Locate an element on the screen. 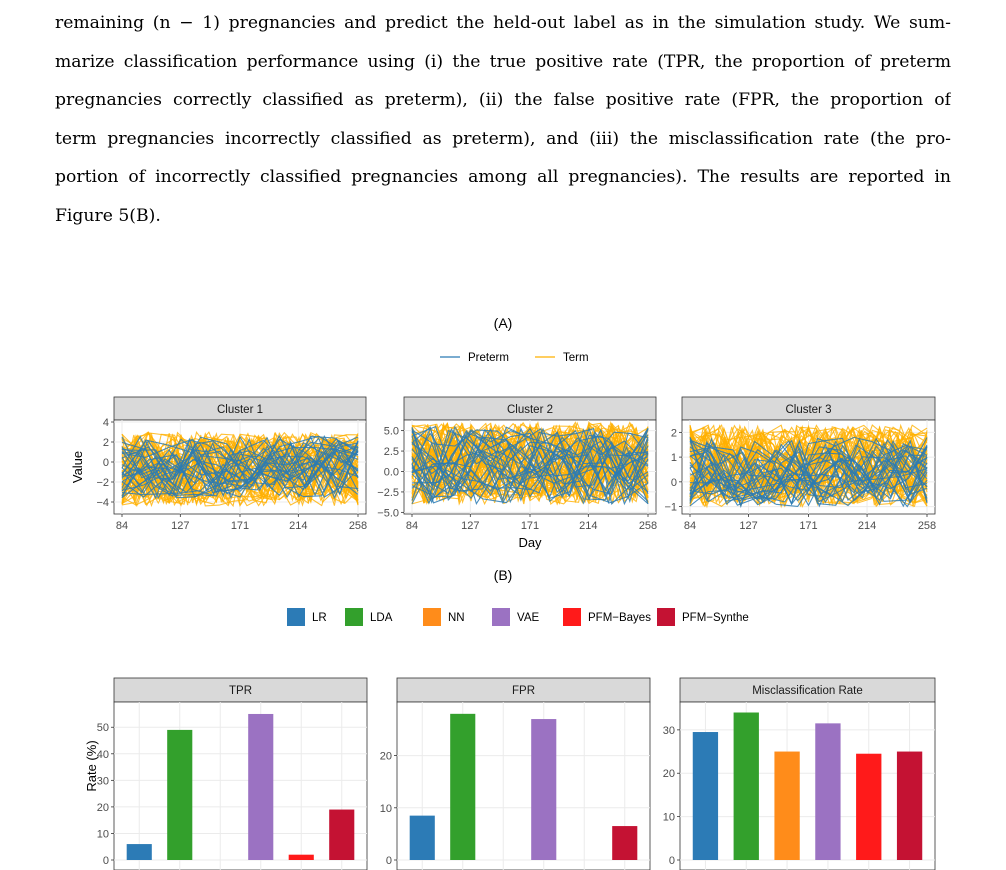 This screenshot has width=1006, height=870. y-tick-label: 5.0 is located at coordinates (391, 432).